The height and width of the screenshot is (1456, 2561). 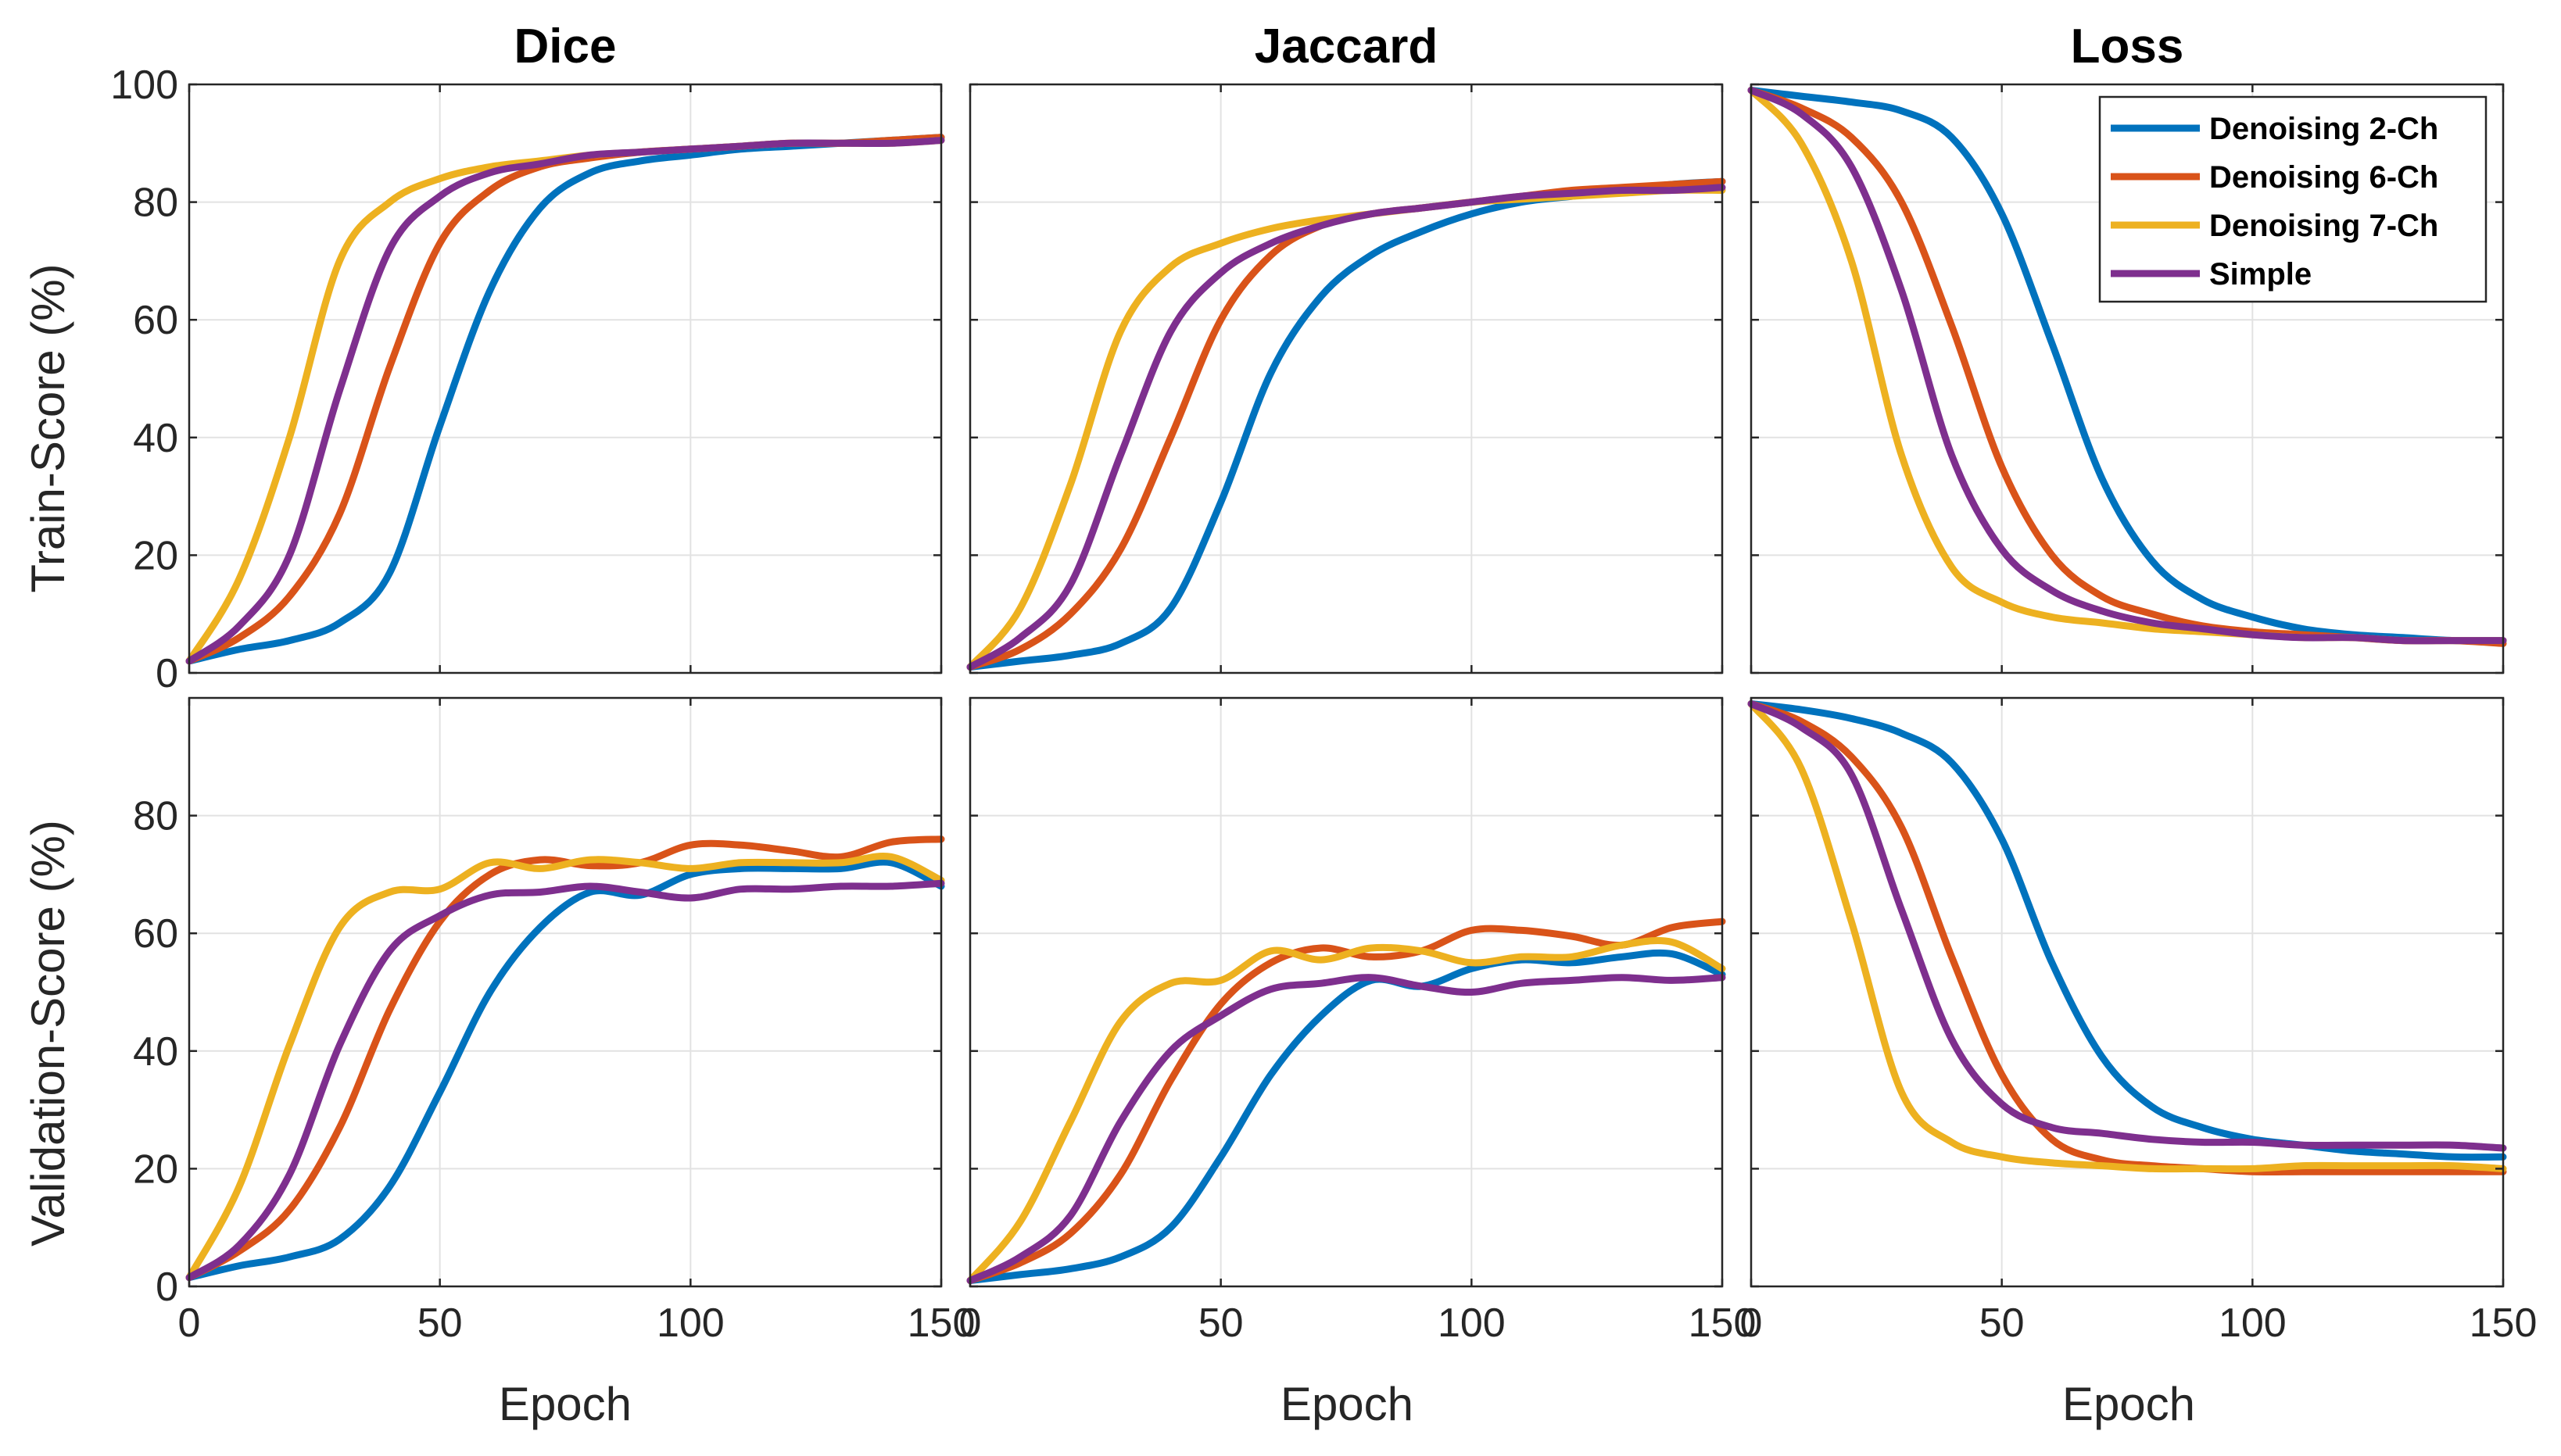 What do you see at coordinates (565, 46) in the screenshot?
I see `panel-title: Dice` at bounding box center [565, 46].